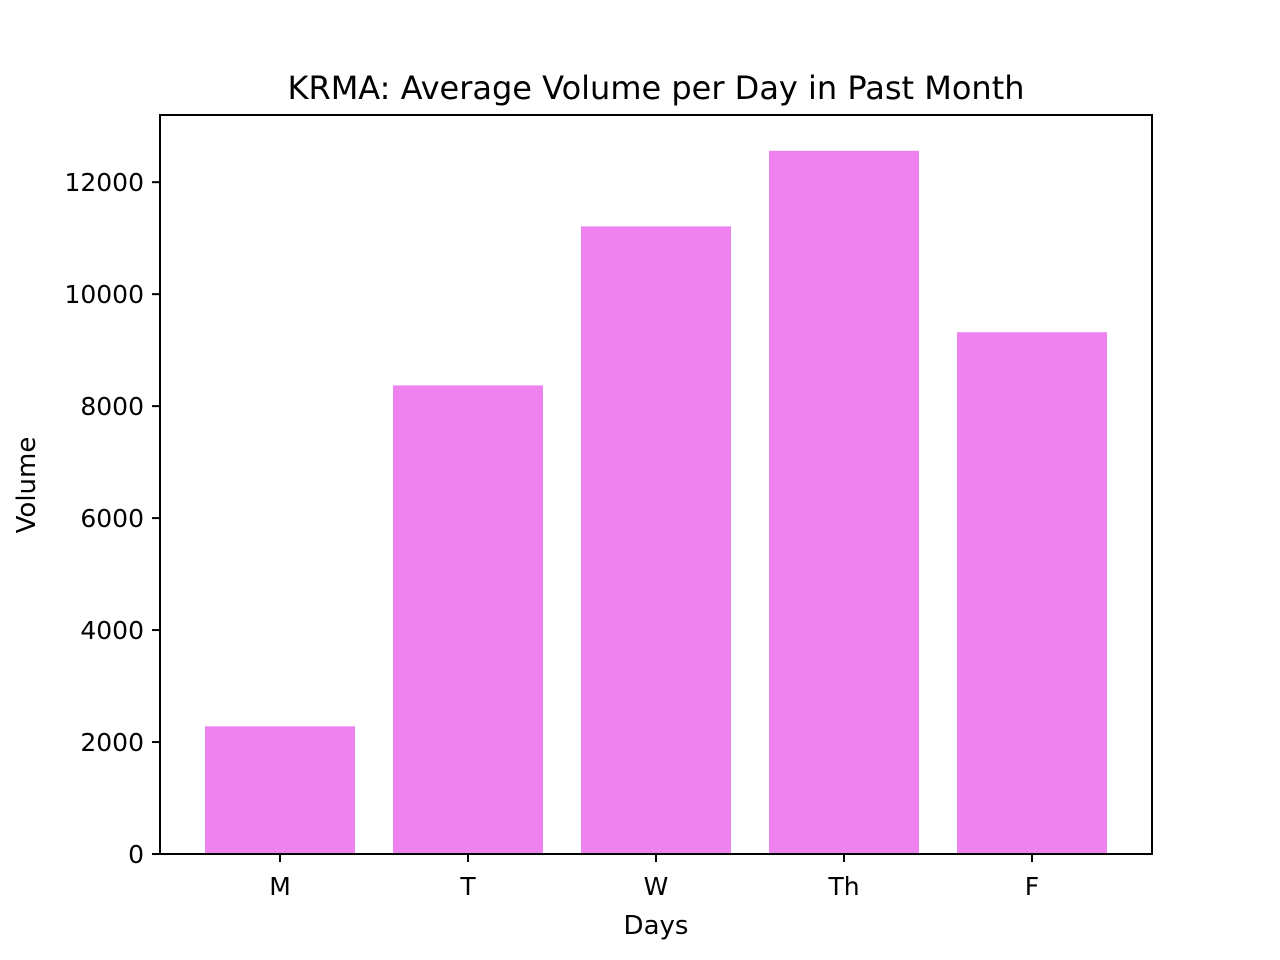  Describe the element at coordinates (112, 742) in the screenshot. I see `y-tick-label: 2000` at that location.